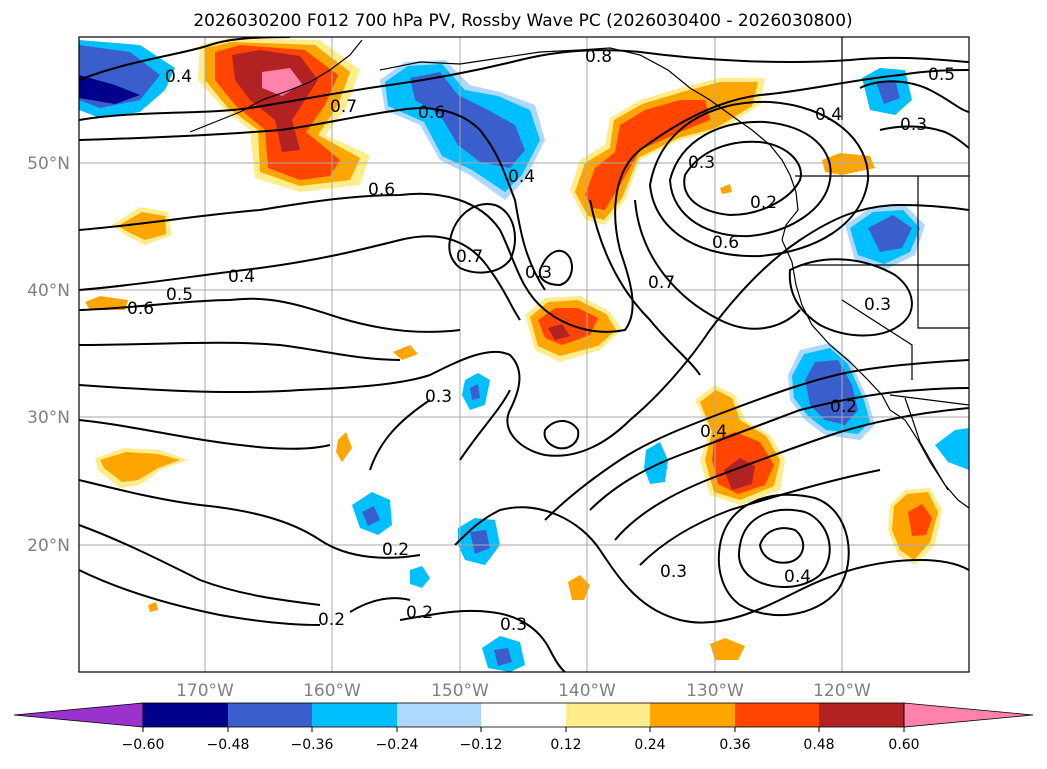 The height and width of the screenshot is (769, 1047). I want to click on lon-label: 120°W, so click(842, 691).